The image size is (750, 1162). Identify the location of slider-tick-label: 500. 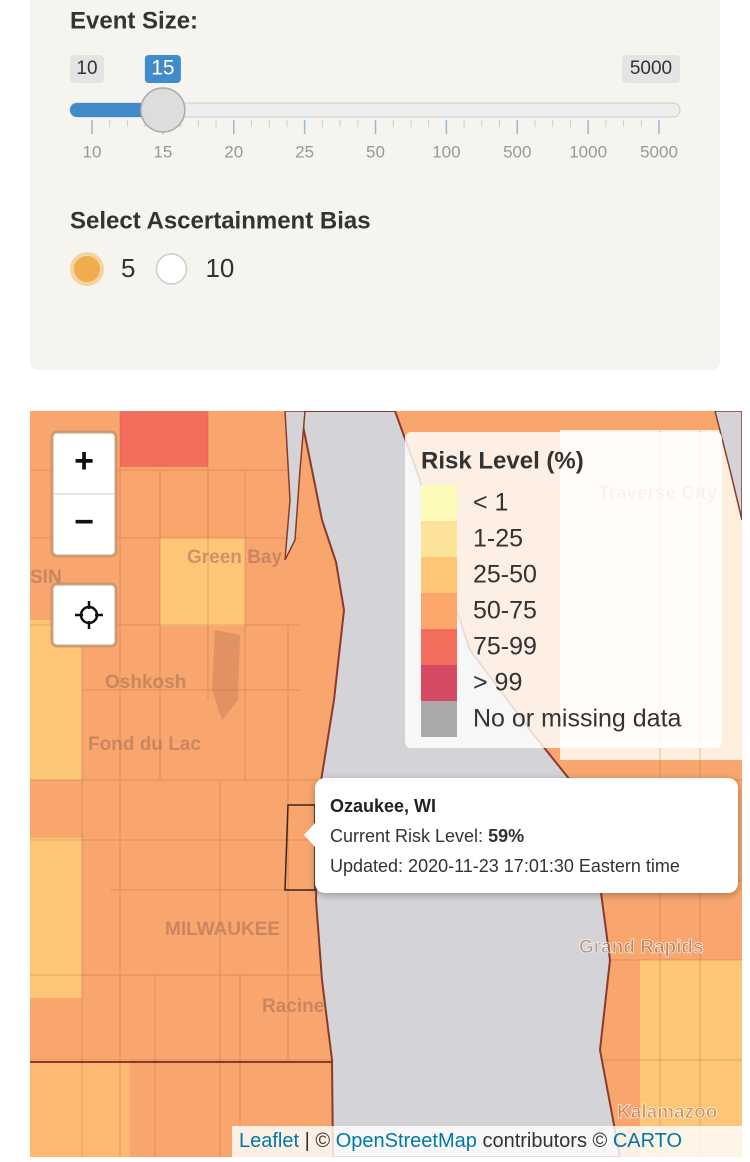
(517, 151).